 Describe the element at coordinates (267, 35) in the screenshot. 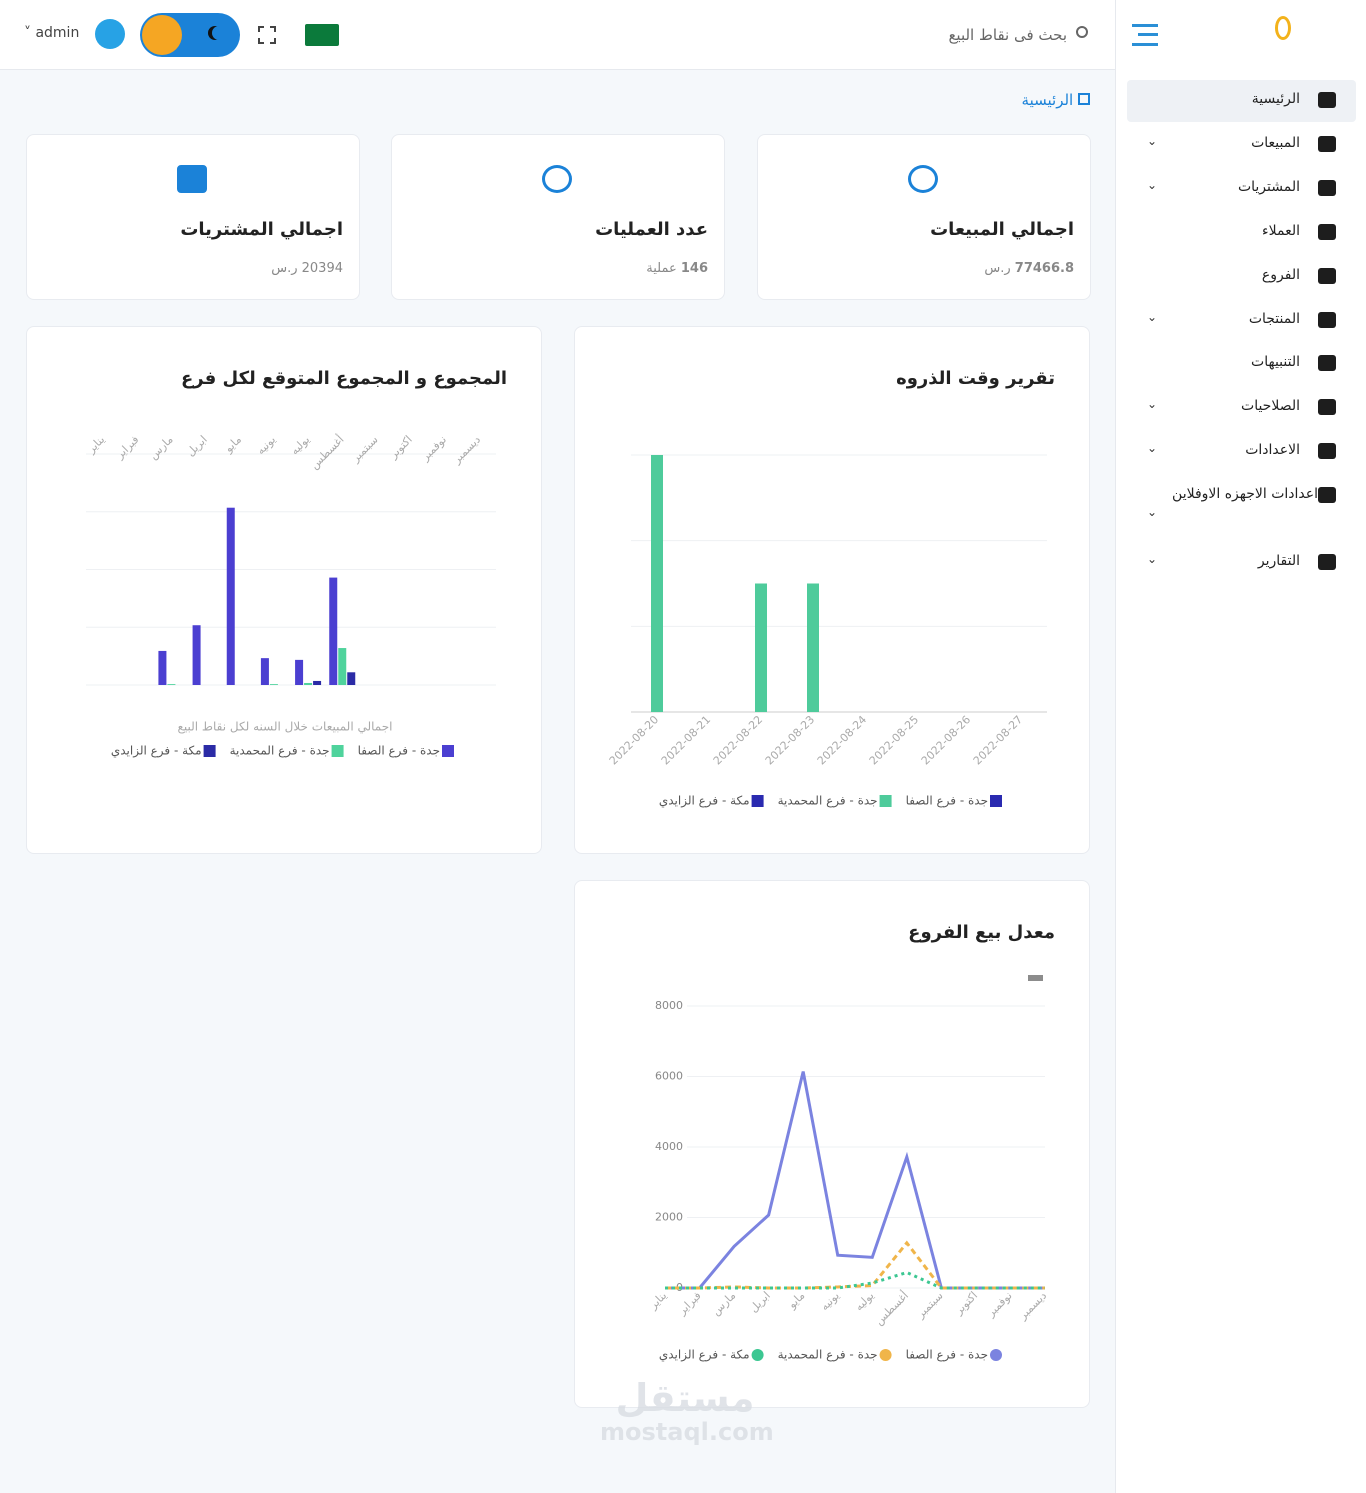

I see `fullscreen-button` at that location.